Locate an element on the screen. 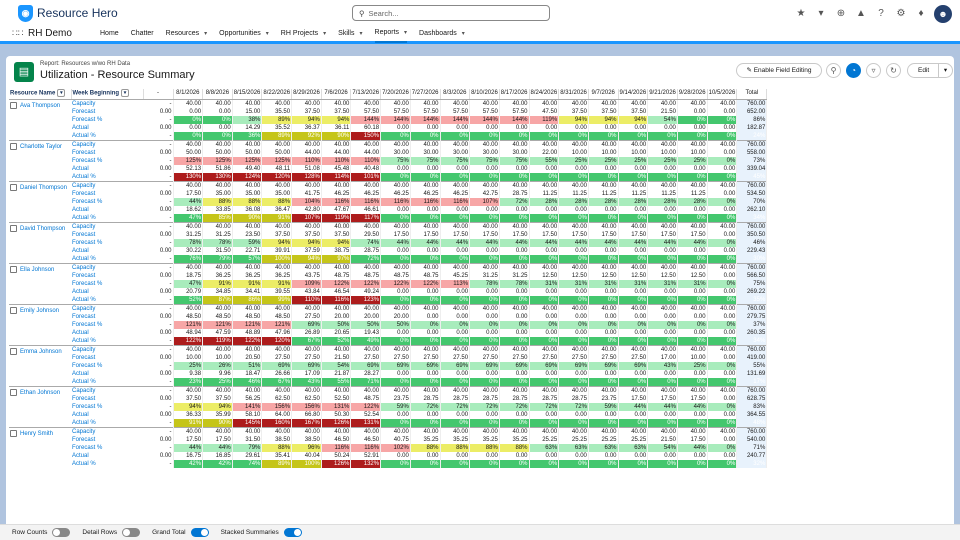 This screenshot has height=540, width=960. col-week: 9/7/2026 is located at coordinates (603, 94).